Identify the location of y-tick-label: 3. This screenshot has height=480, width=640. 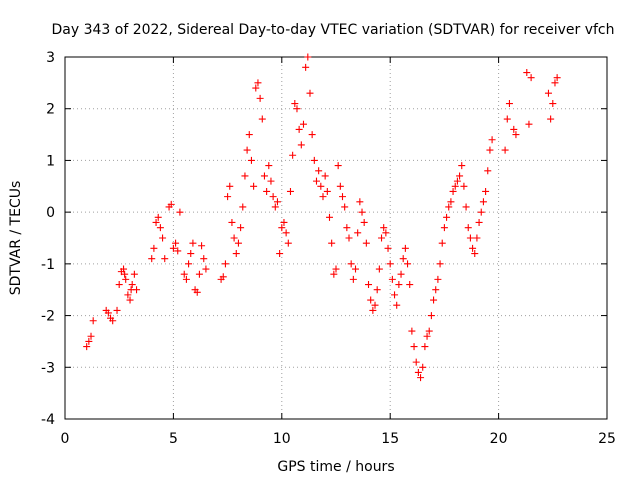
(50, 58).